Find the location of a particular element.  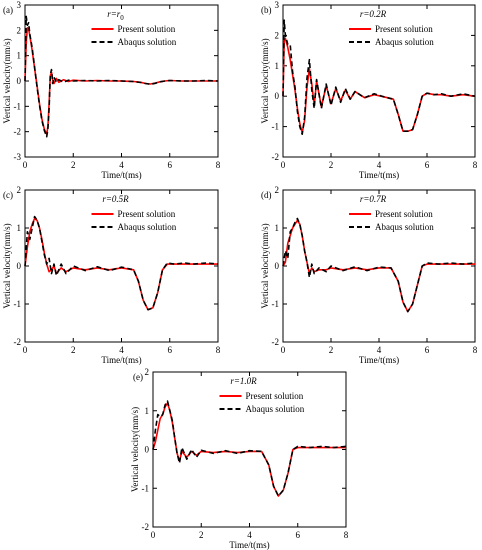

panel-label: (b) is located at coordinates (266, 10).